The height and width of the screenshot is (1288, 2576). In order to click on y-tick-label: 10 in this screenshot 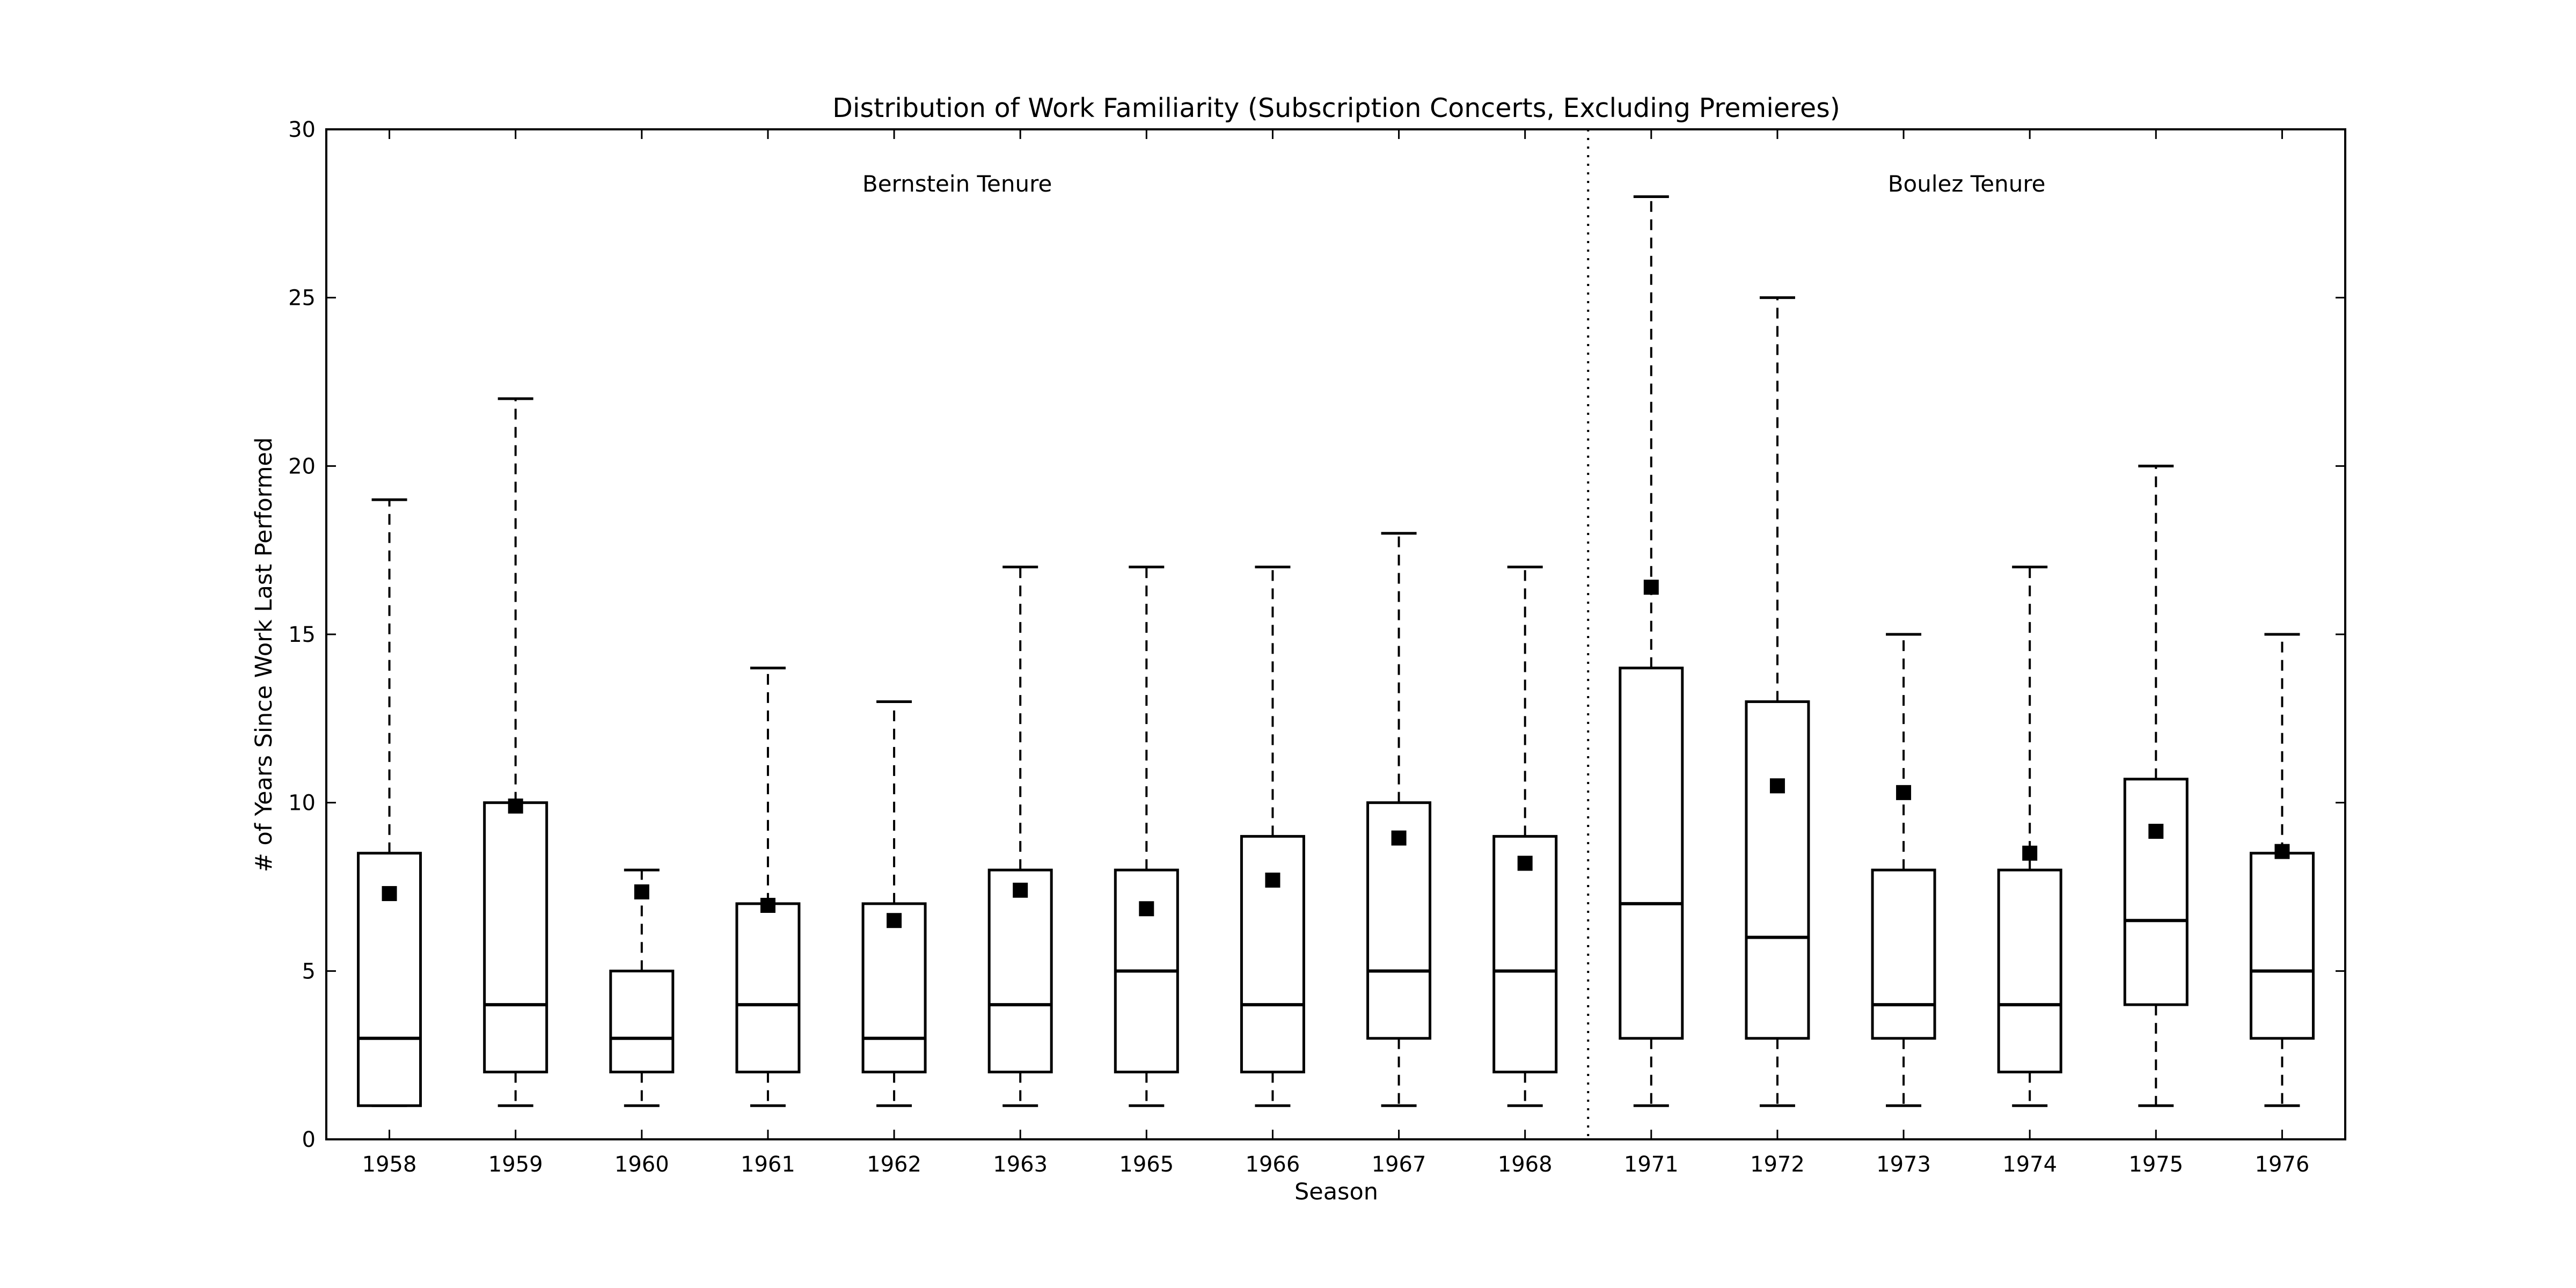, I will do `click(302, 803)`.